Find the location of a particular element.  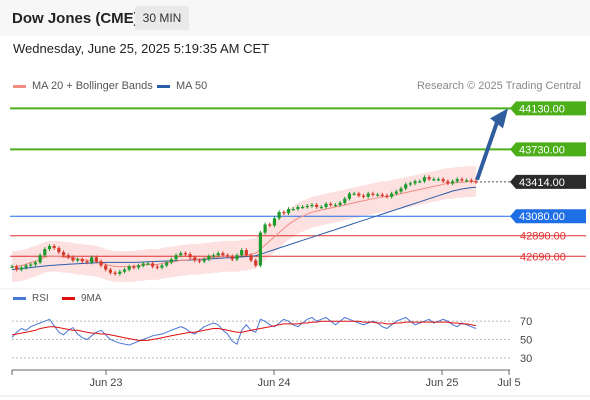

timestamp: Wednesday, June 25, 2025 5:19:35 AM CET is located at coordinates (141, 48).